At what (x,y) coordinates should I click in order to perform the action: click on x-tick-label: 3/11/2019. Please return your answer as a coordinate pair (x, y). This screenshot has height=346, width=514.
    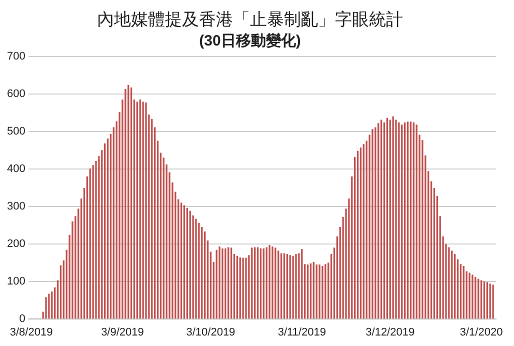
    Looking at the image, I should click on (302, 332).